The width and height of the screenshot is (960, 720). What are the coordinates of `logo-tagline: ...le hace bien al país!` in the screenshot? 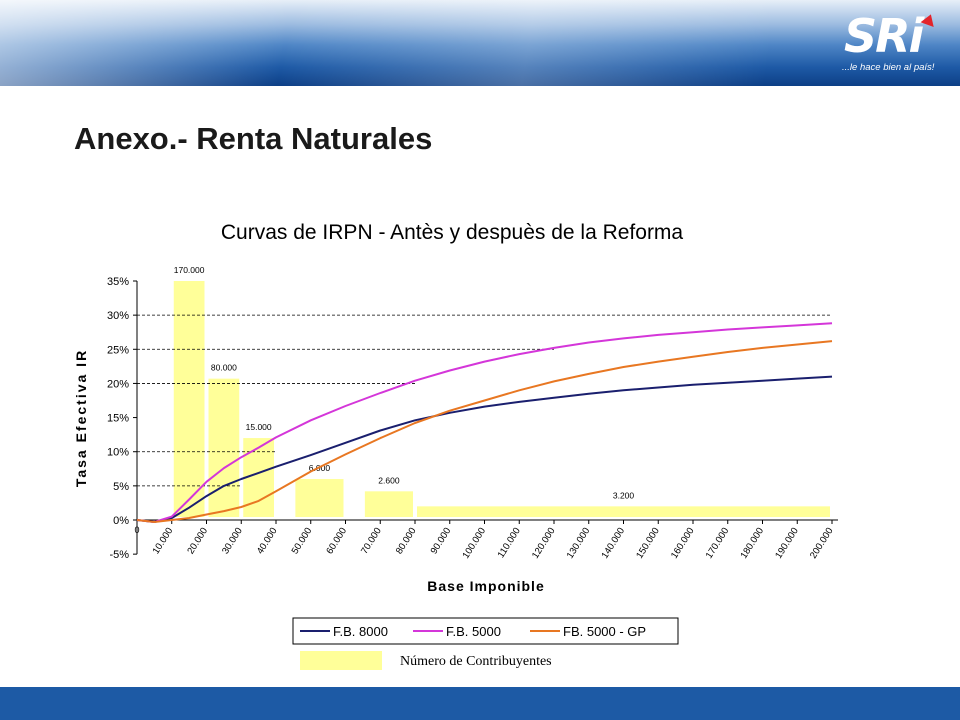 It's located at (888, 67).